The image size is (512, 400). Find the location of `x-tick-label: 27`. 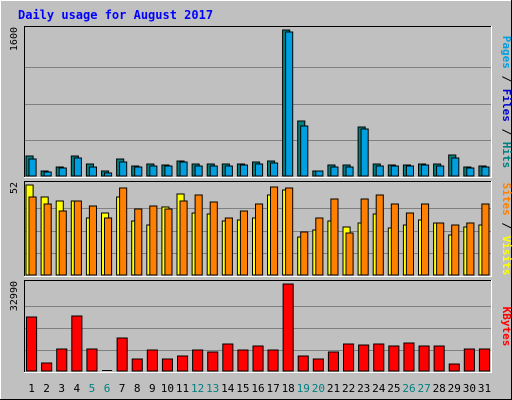

x-tick-label: 27 is located at coordinates (423, 388).